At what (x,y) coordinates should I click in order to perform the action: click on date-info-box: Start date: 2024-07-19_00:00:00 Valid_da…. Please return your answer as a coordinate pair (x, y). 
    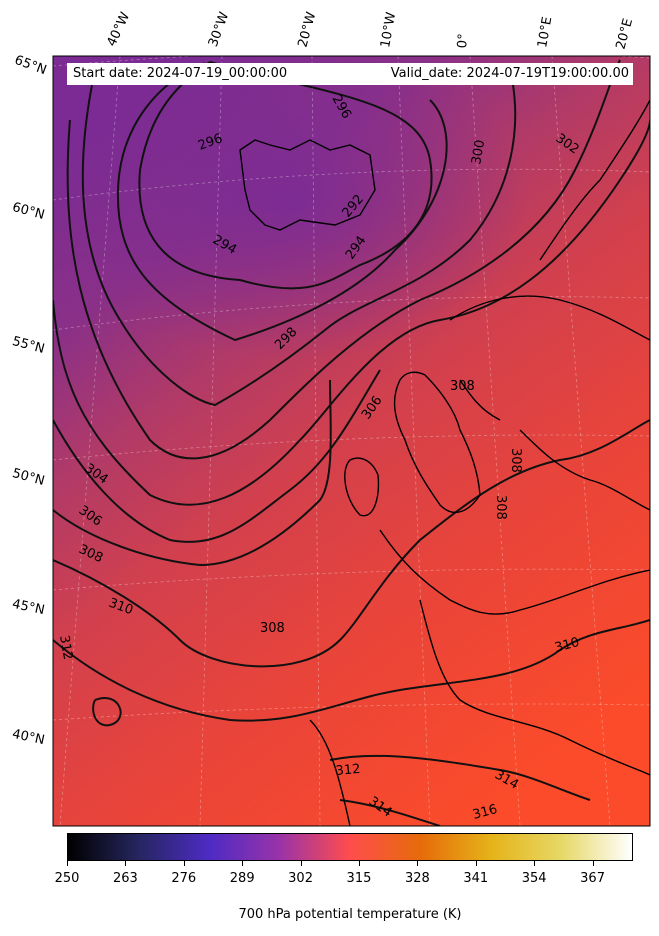
    Looking at the image, I should click on (350, 74).